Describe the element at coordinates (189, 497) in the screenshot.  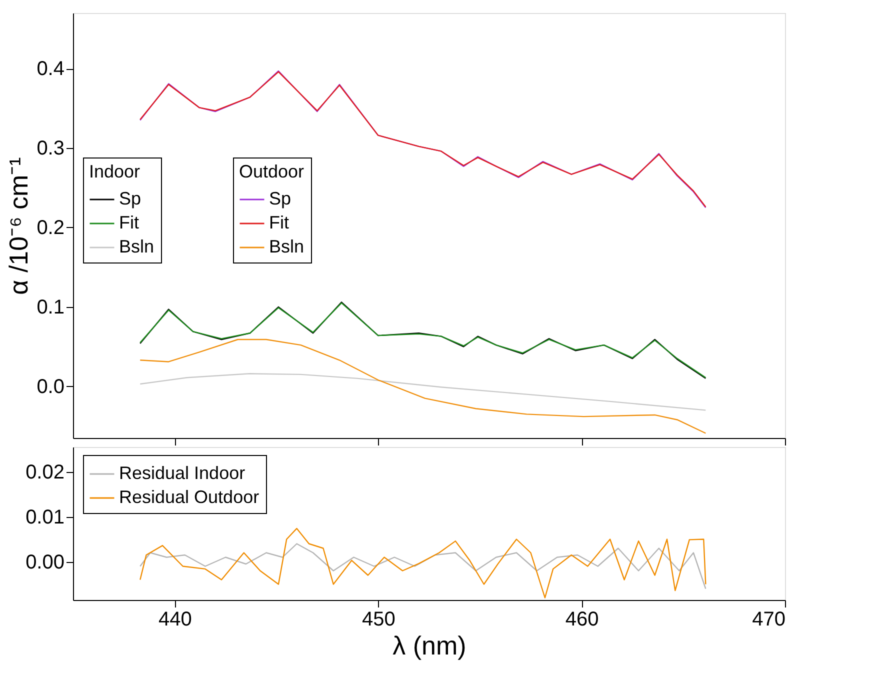
I see `legend-label: Residual Outdoor` at that location.